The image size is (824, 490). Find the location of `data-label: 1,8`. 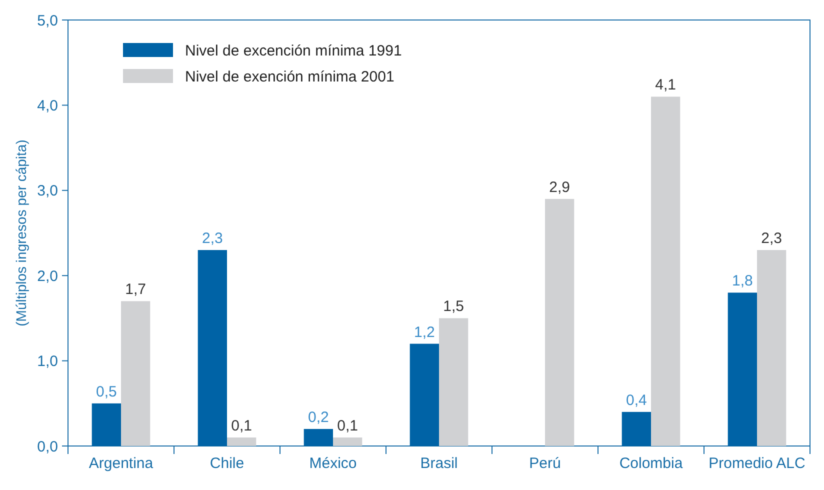

data-label: 1,8 is located at coordinates (742, 281).